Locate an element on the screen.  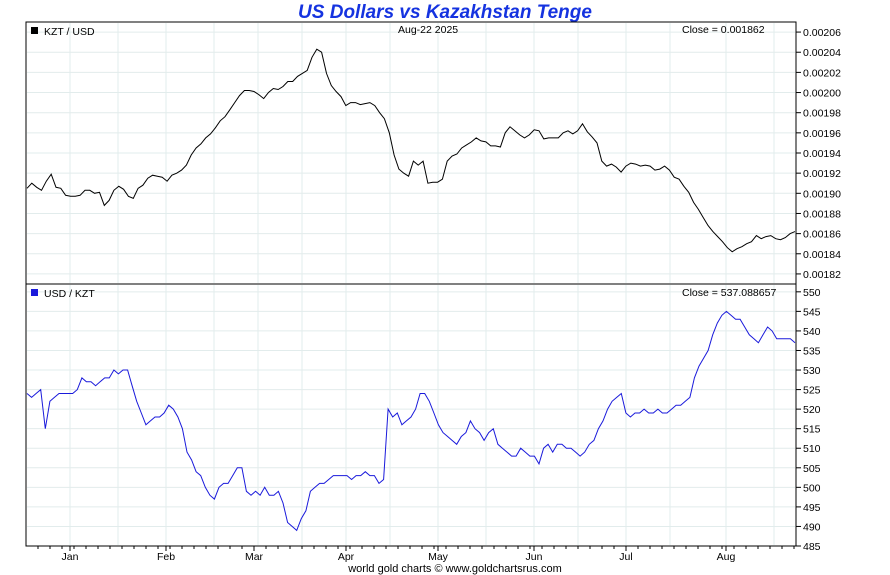
top-y-tick-label: 0.00200 is located at coordinates (822, 94).